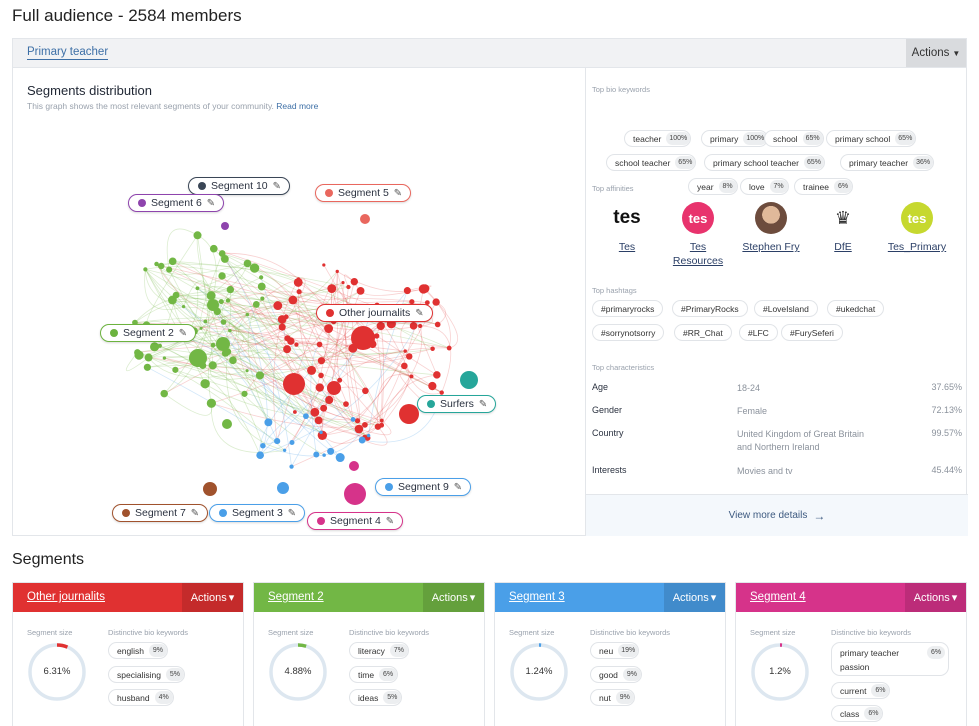 Image resolution: width=979 pixels, height=726 pixels. Describe the element at coordinates (296, 597) in the screenshot. I see `segment-name-link: Segment 2` at that location.